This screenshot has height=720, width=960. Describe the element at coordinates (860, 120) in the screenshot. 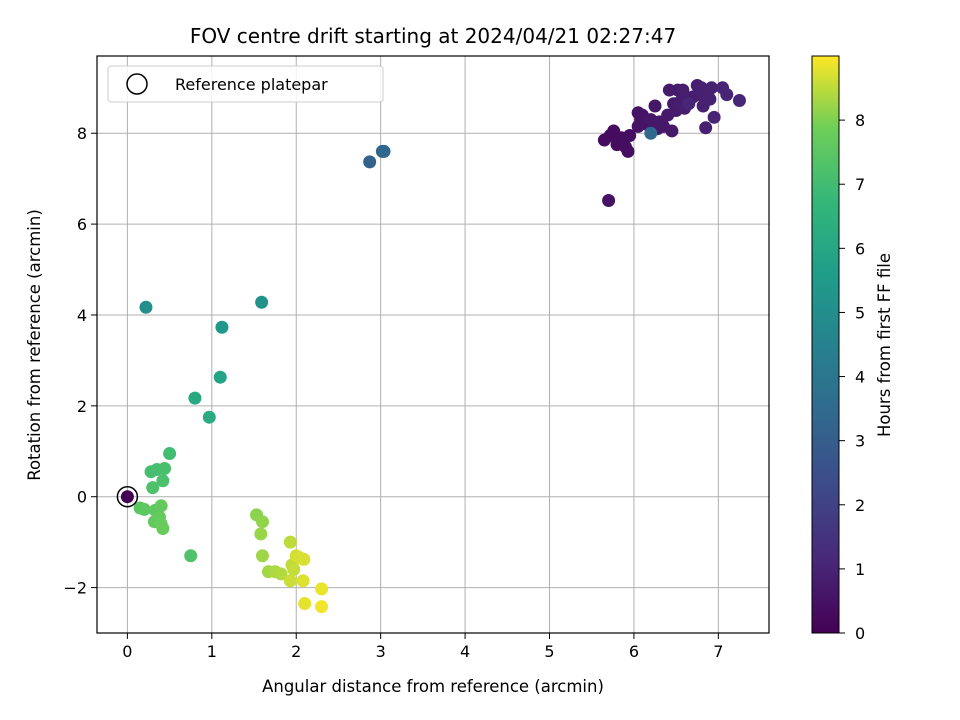

I see `colorbar-tick-label: 8` at that location.